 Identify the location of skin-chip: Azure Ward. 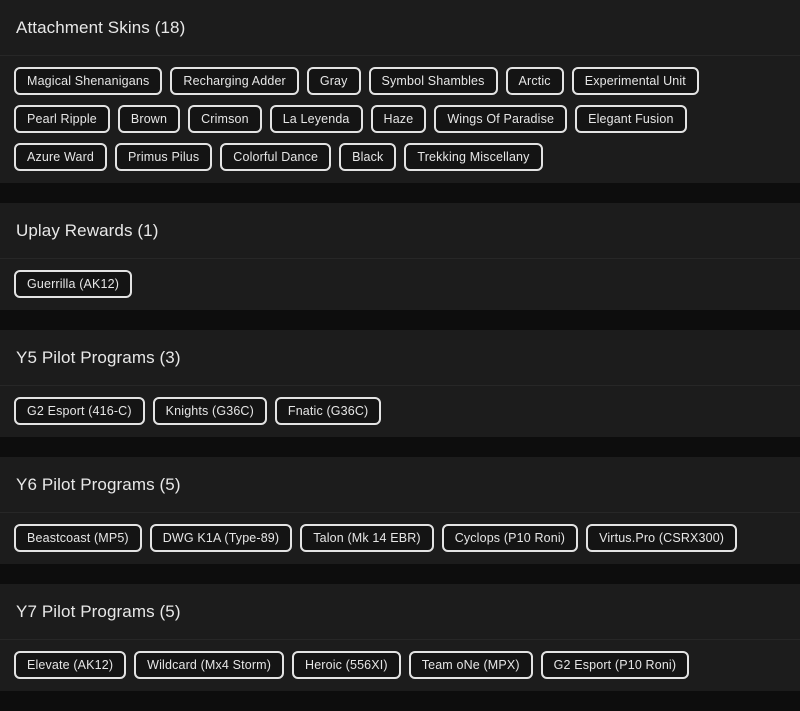
(61, 157).